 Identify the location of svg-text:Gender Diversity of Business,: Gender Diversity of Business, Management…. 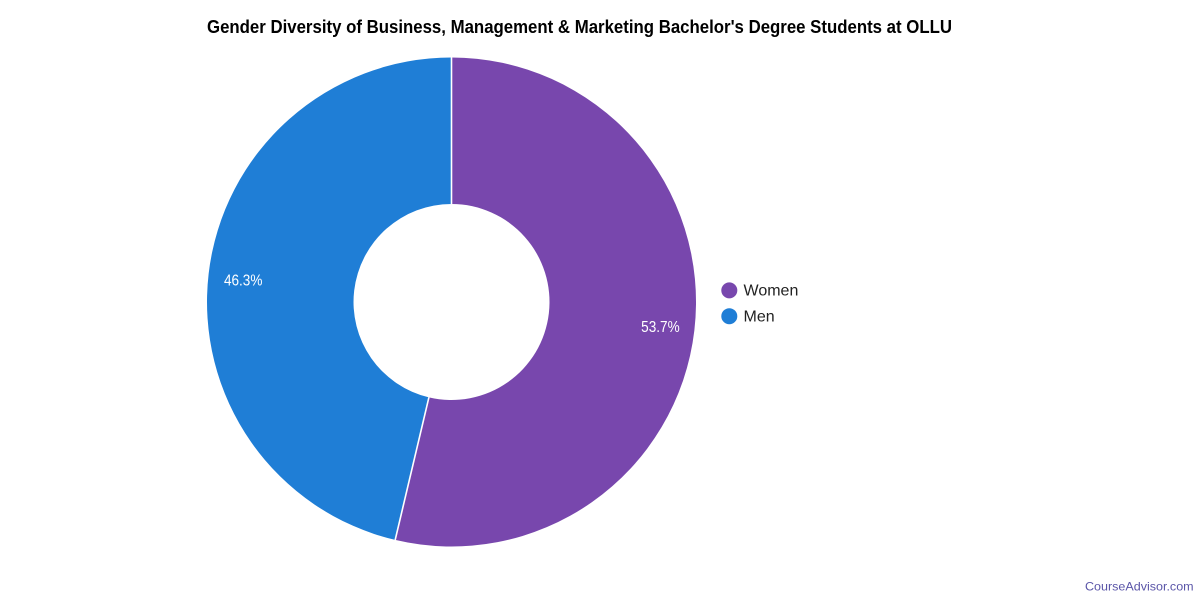
(579, 27).